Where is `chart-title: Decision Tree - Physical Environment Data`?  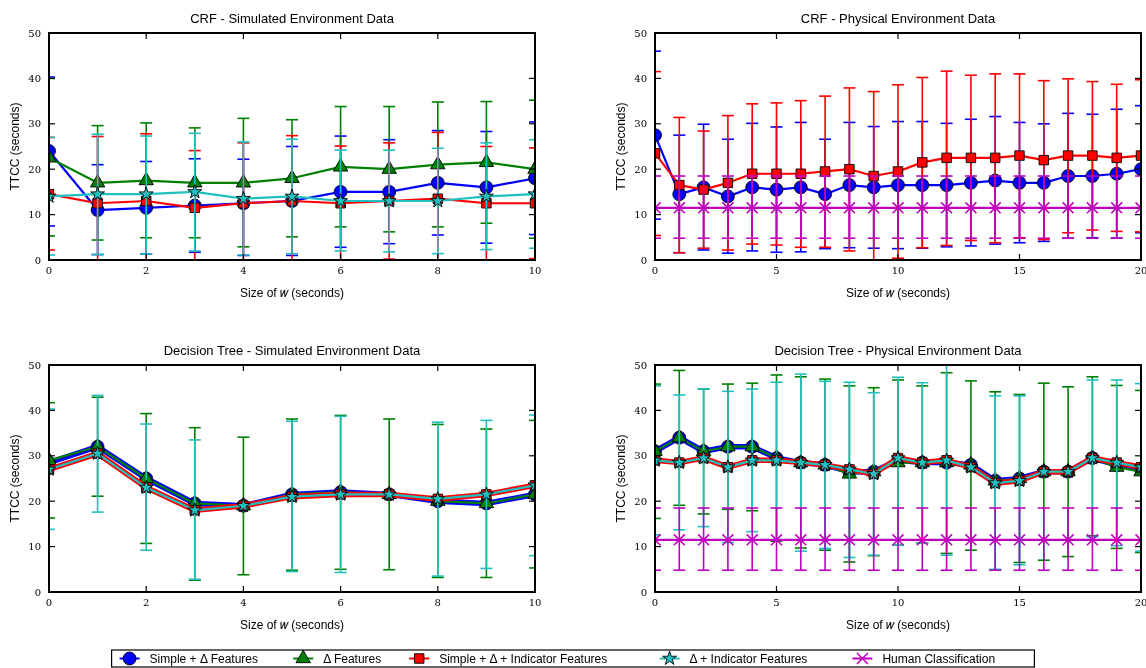 chart-title: Decision Tree - Physical Environment Data is located at coordinates (898, 350).